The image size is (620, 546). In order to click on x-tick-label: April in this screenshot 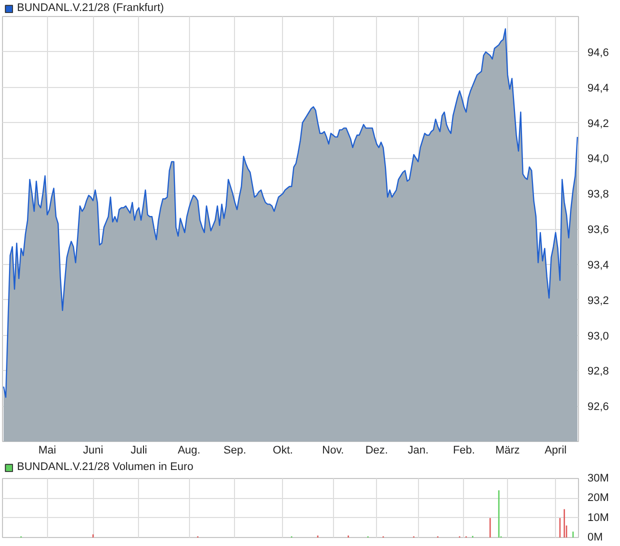, I will do `click(555, 450)`.